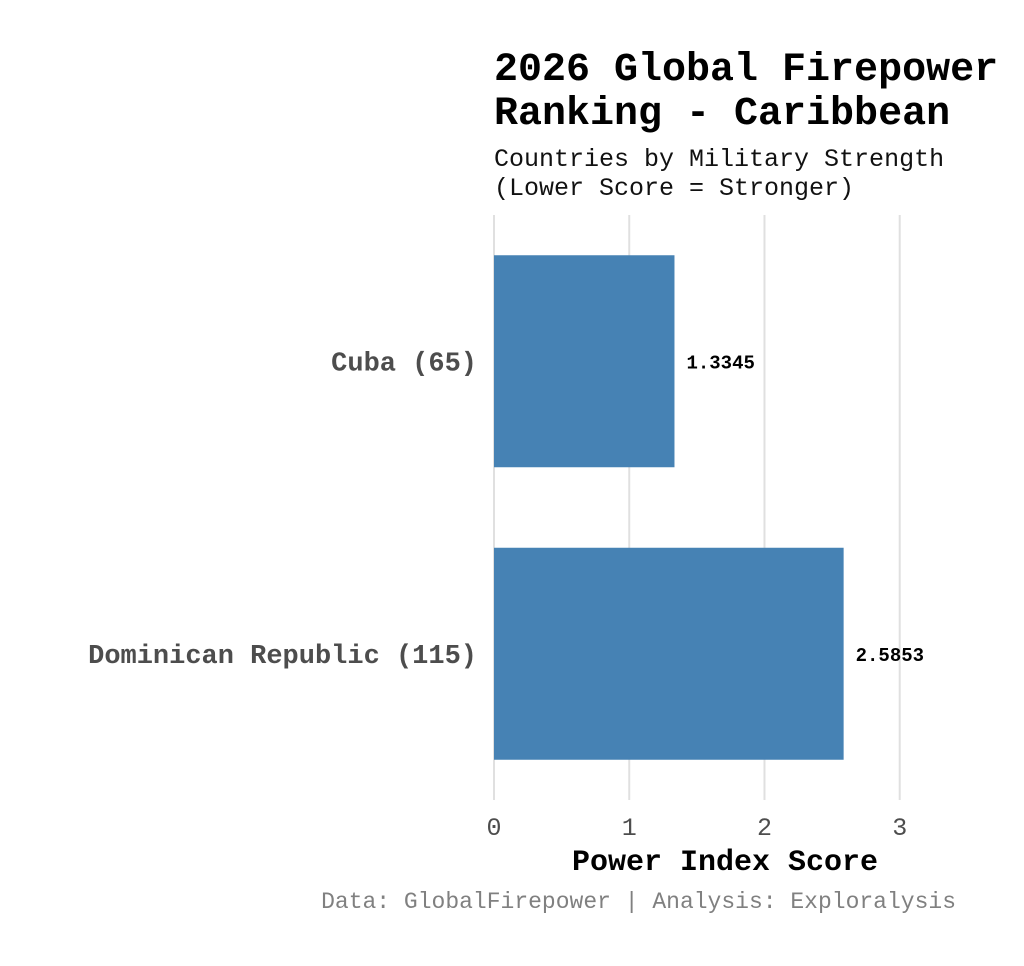 The height and width of the screenshot is (966, 1024). What do you see at coordinates (719, 159) in the screenshot?
I see `chart-subtitle-line-1: Countries by Military Strength` at bounding box center [719, 159].